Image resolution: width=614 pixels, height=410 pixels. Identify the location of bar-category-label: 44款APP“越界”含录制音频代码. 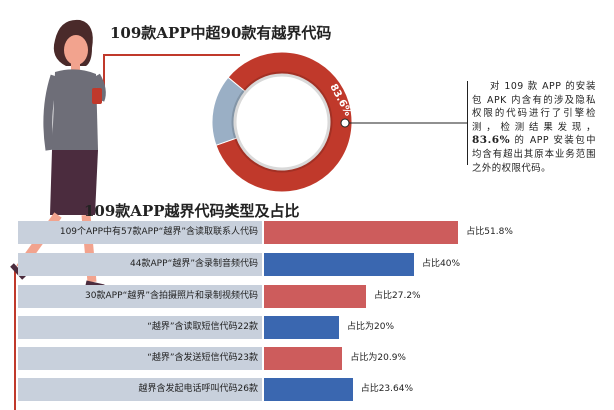
(140, 264).